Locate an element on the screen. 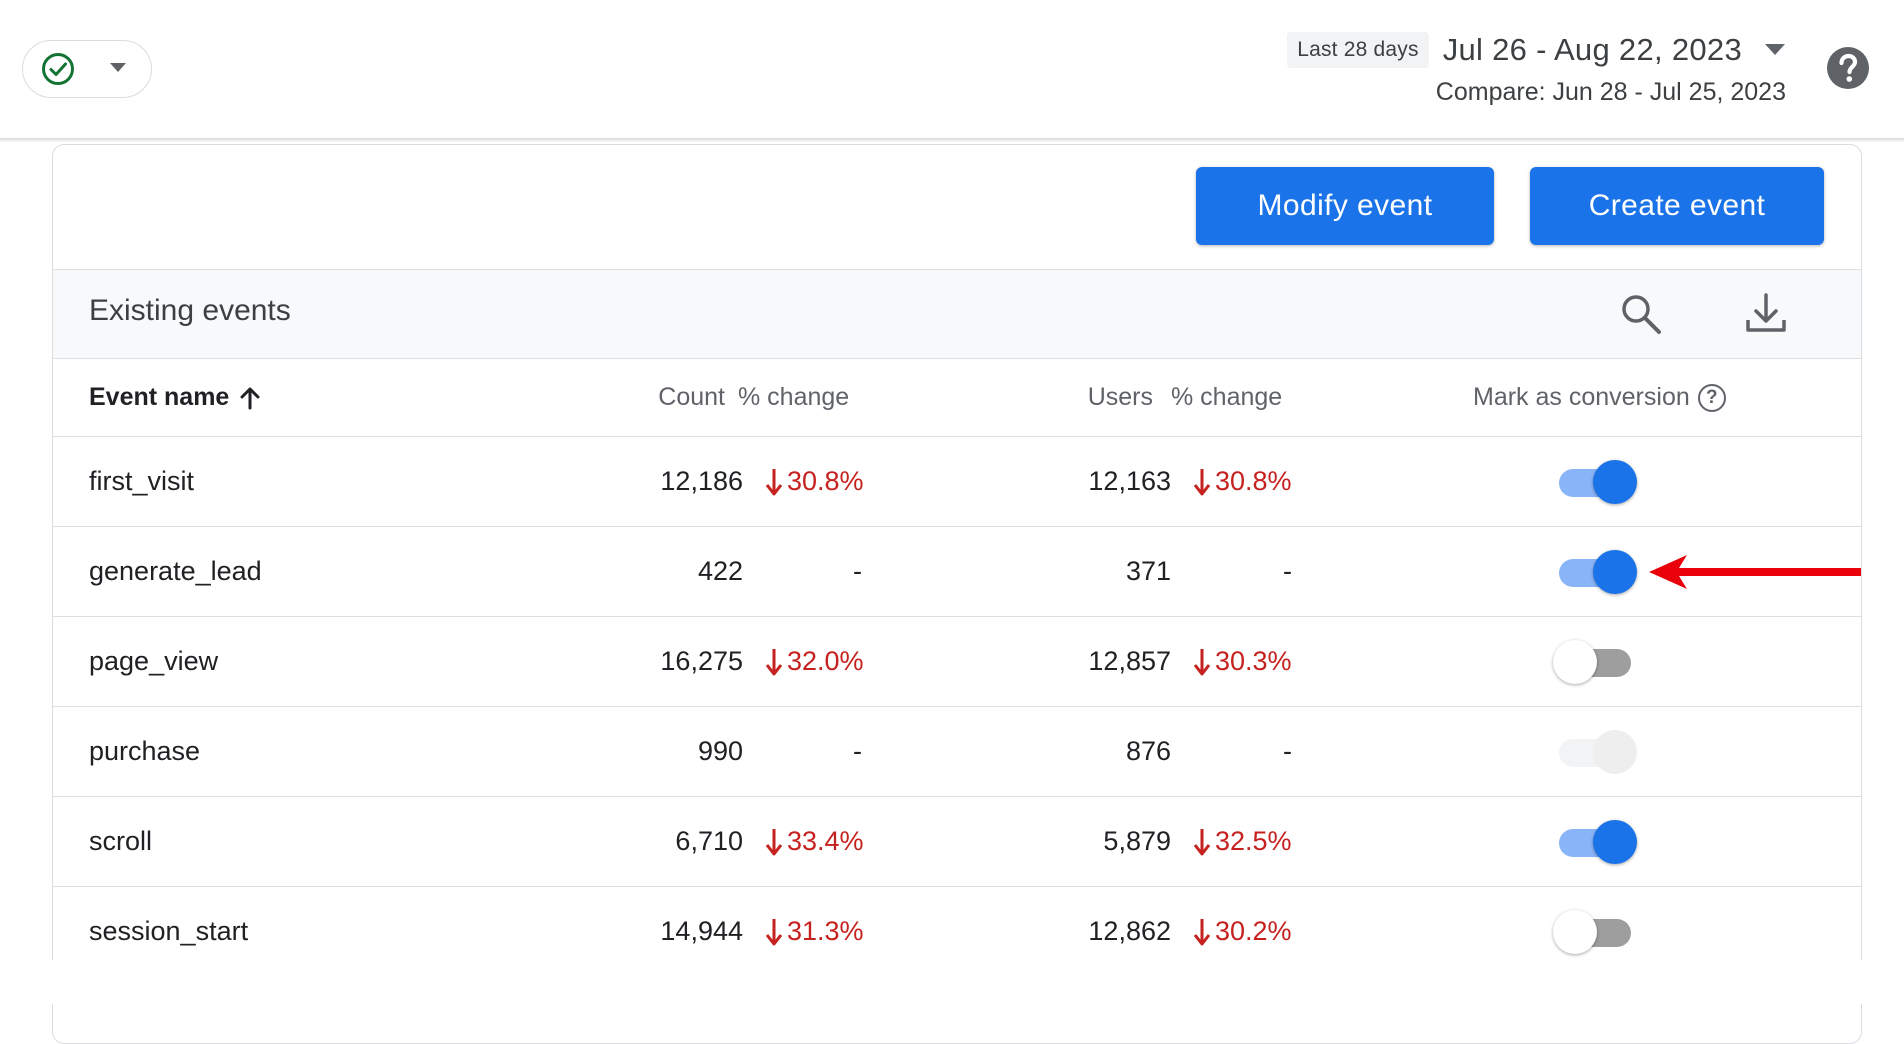 This screenshot has width=1904, height=1044. header-divider is located at coordinates (952, 139).